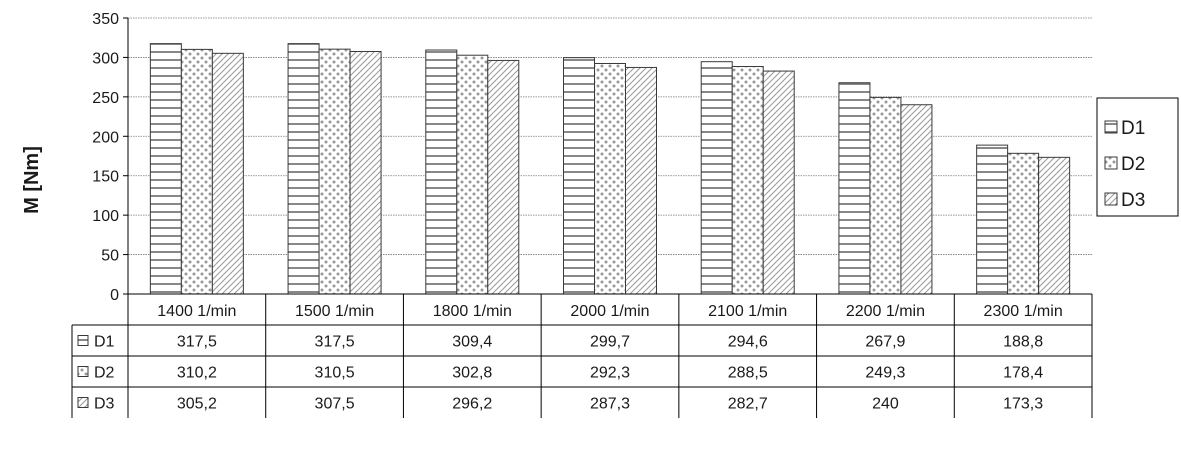 The image size is (1181, 449). Describe the element at coordinates (1023, 342) in the screenshot. I see `table-cell: 188,8` at that location.